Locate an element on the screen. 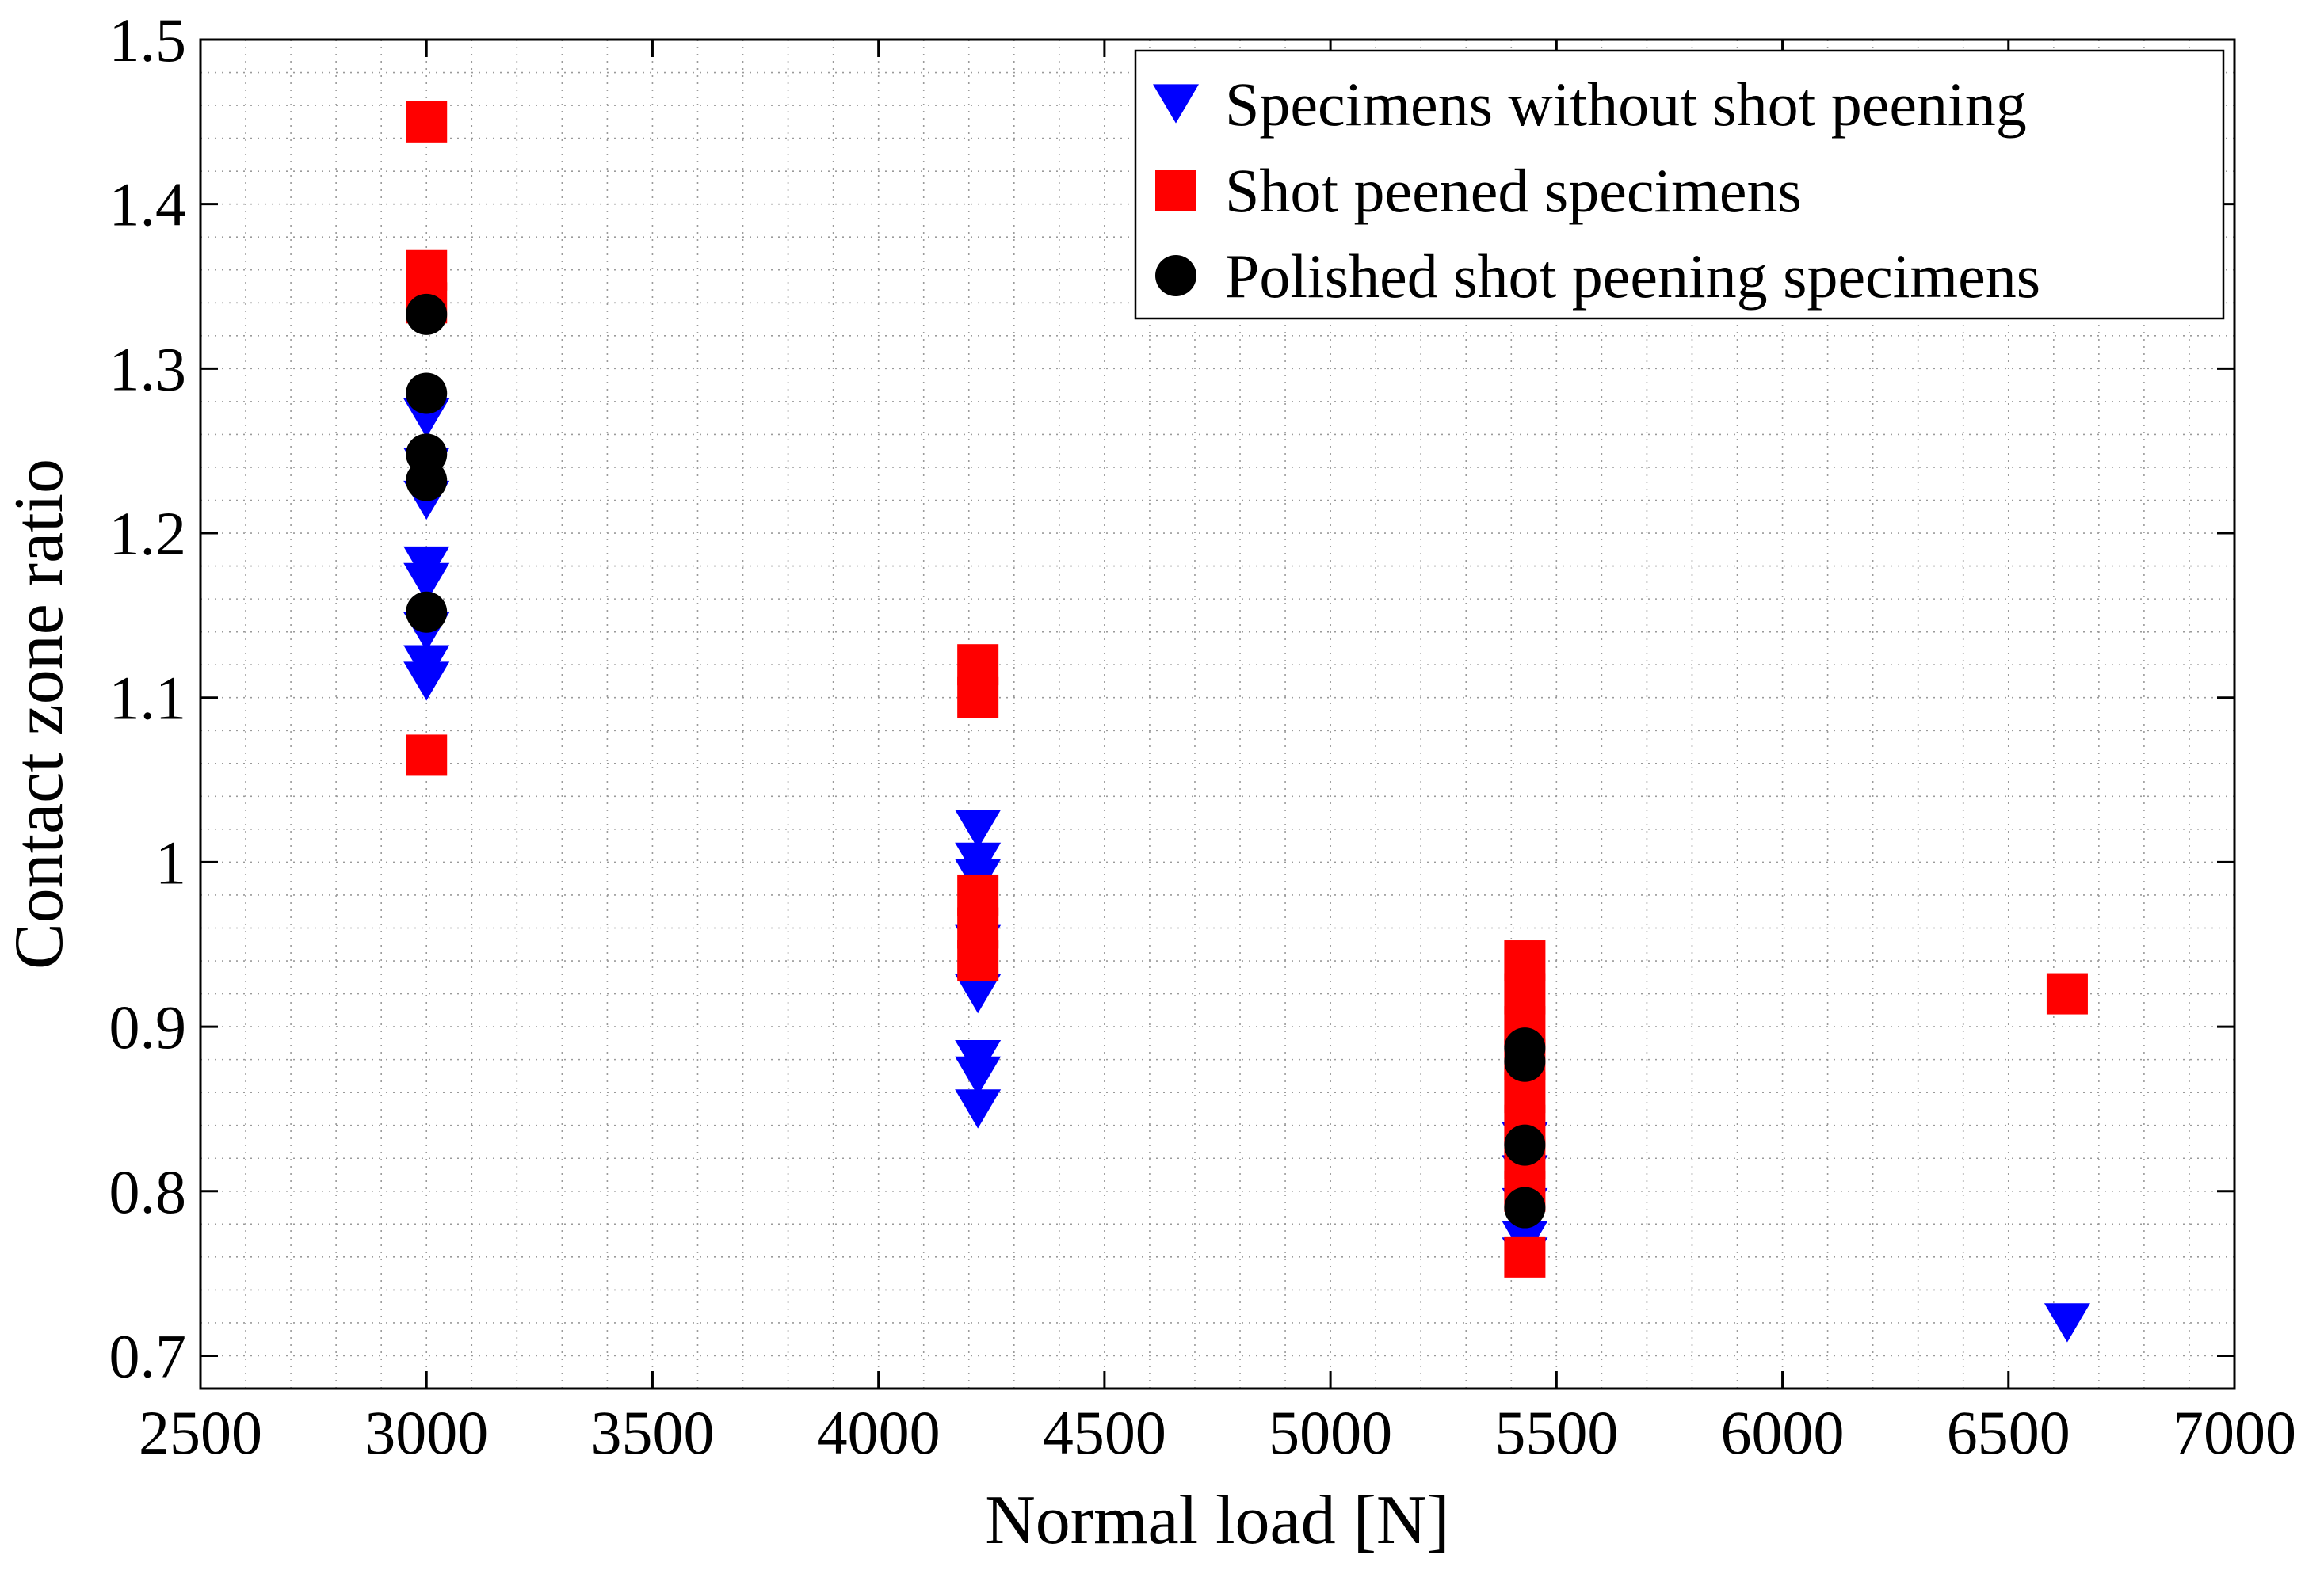  x-tick-label: 3500 is located at coordinates (652, 1432).